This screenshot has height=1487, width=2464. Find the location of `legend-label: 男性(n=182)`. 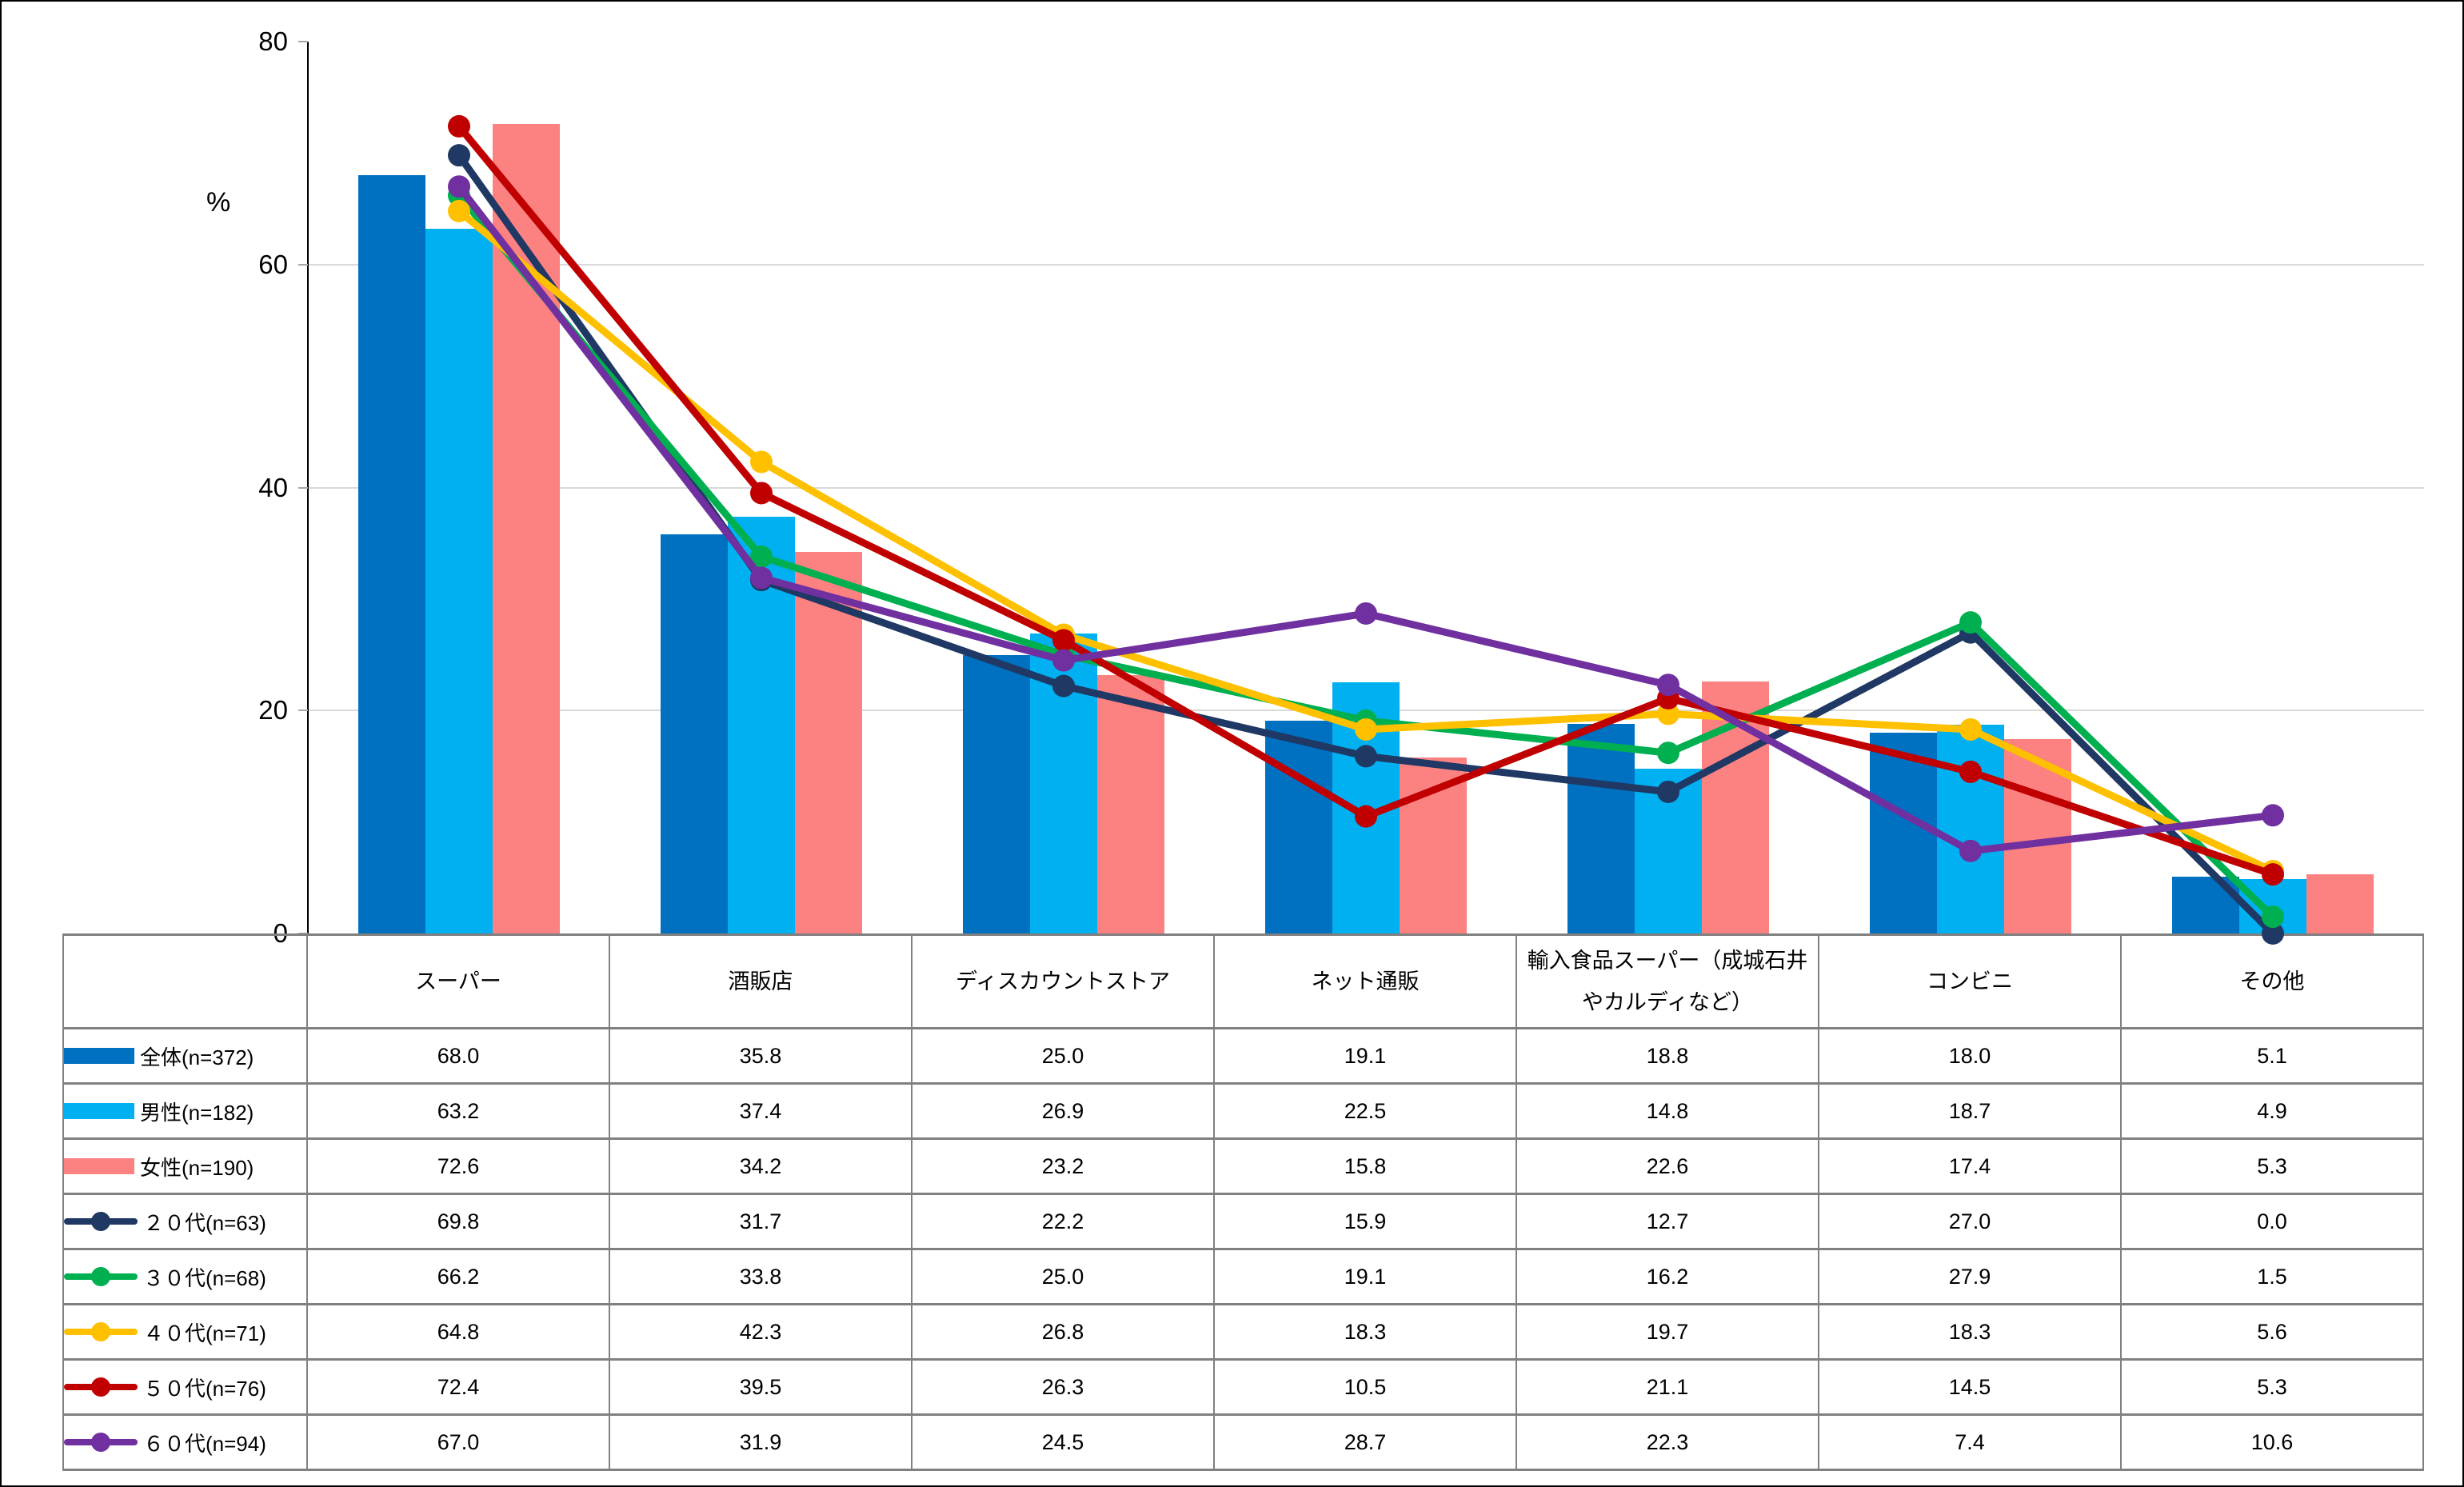

legend-label: 男性(n=182) is located at coordinates (197, 1112).